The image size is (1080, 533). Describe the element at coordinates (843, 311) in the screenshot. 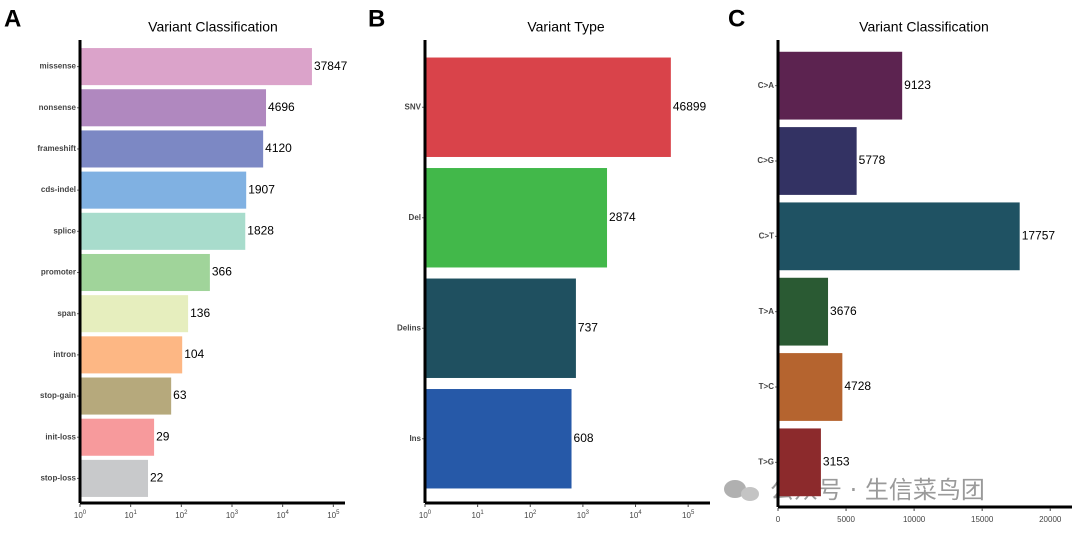

I see `value-label: 3676` at that location.